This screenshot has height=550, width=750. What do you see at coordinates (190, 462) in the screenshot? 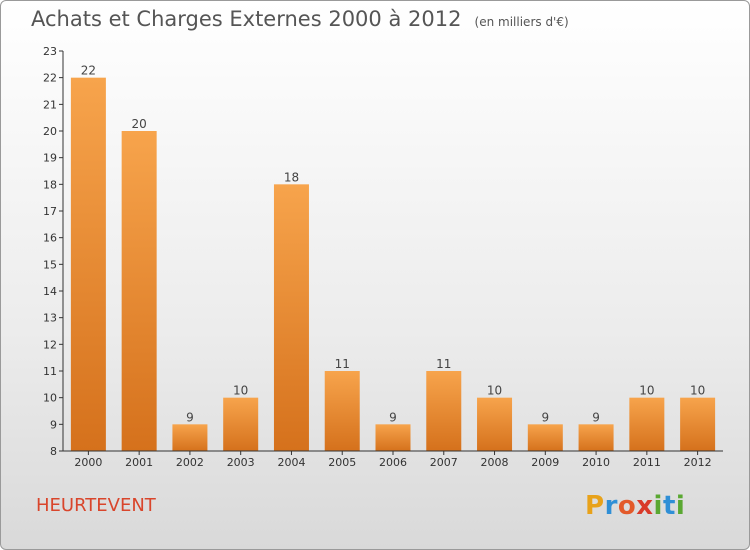
I see `x-tick-label: 2002` at bounding box center [190, 462].